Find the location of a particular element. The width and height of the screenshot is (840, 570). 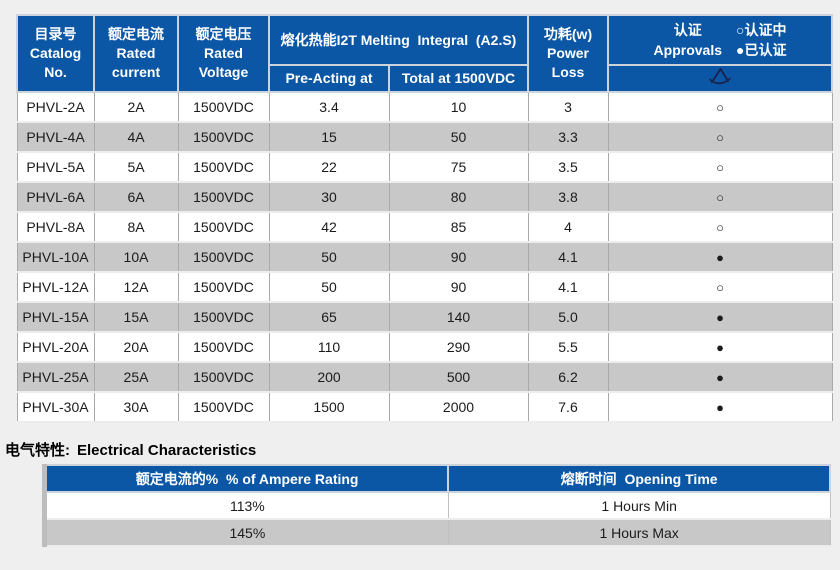

rated-voltage-label-en2: Voltage is located at coordinates (223, 72).